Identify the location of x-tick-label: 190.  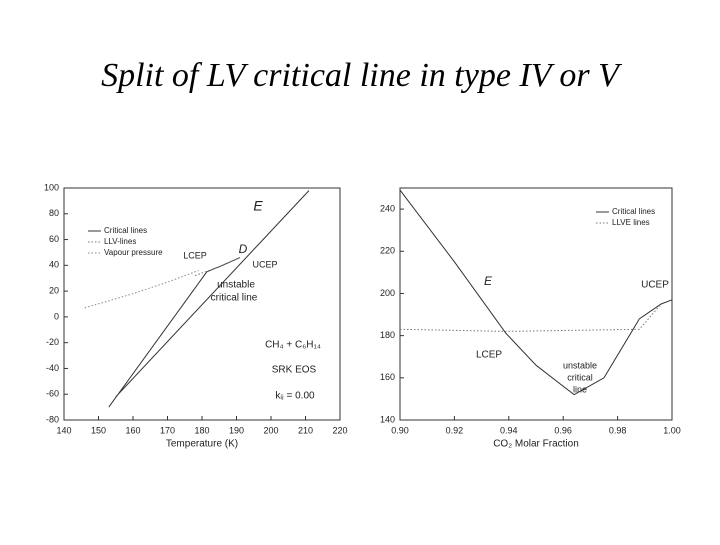
(236, 430).